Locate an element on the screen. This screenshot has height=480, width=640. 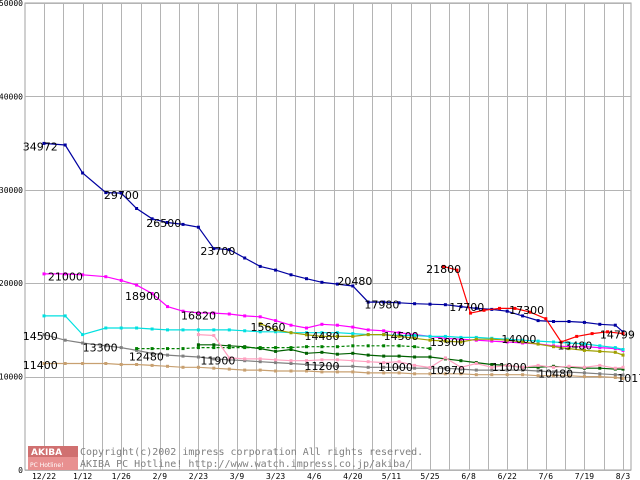
x-tick-label: 4/20 is located at coordinates (352, 476).